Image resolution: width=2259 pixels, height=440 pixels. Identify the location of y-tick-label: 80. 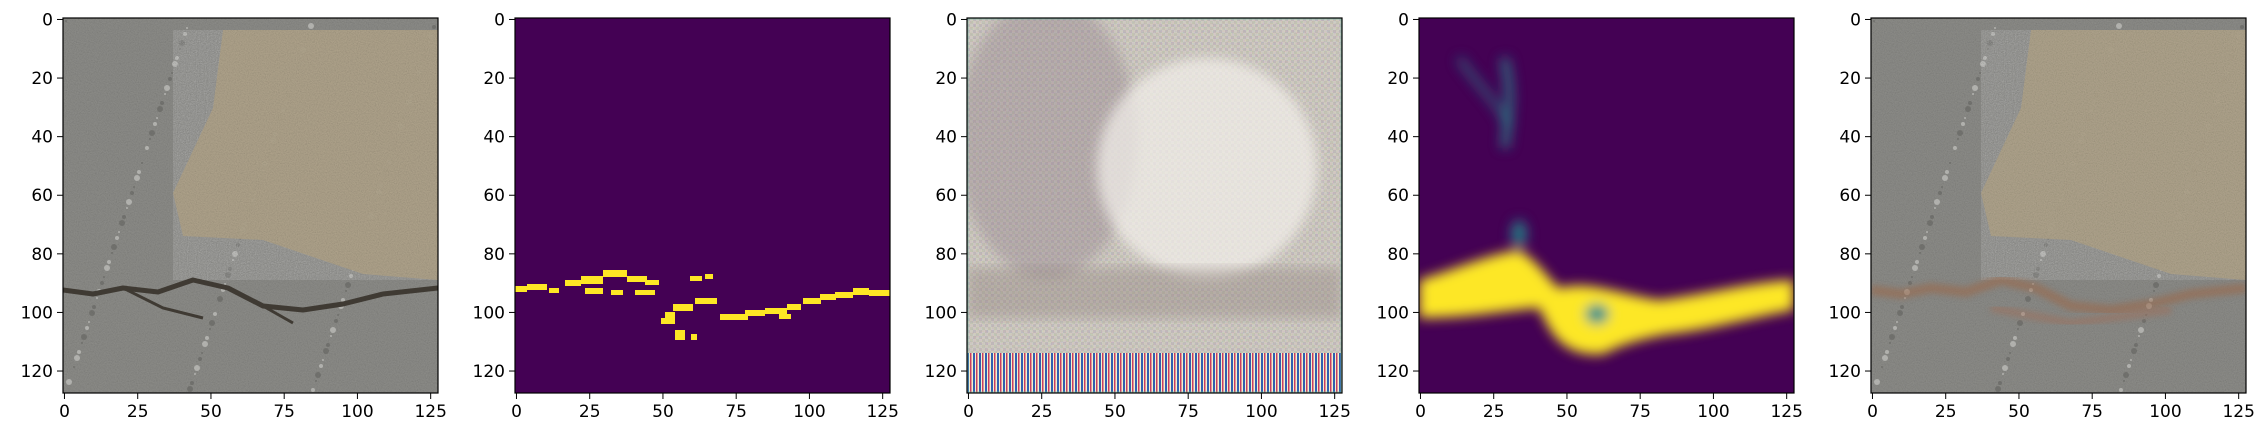
(1398, 255).